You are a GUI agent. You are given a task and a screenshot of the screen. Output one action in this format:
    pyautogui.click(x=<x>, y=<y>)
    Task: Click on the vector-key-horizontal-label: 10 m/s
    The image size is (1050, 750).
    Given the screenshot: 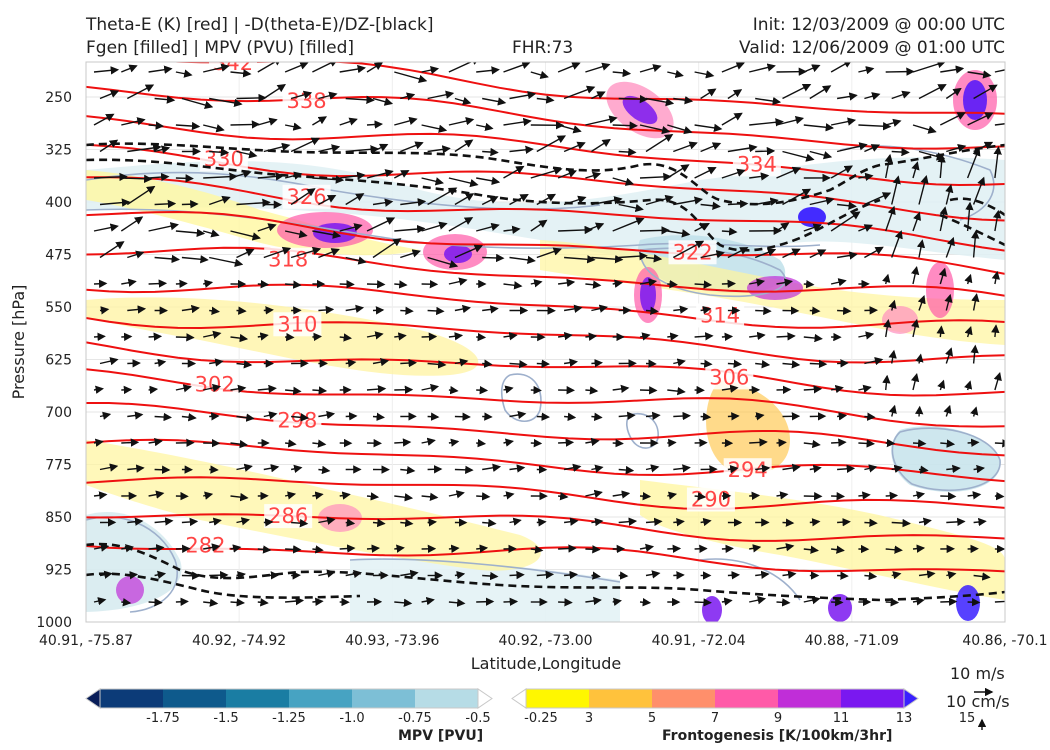 What is the action you would take?
    pyautogui.click(x=977, y=673)
    